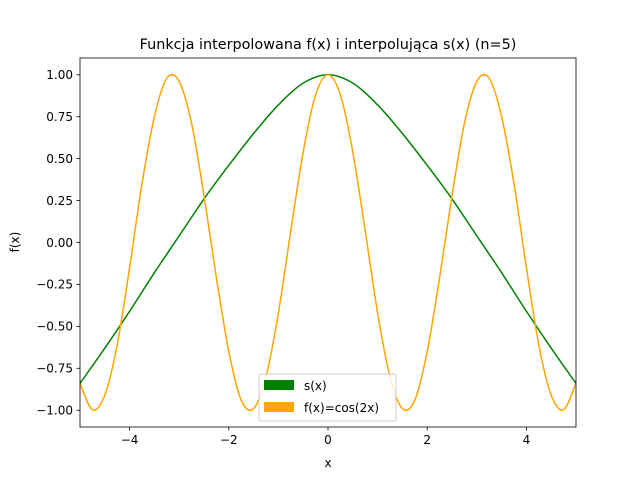 This screenshot has width=640, height=480. What do you see at coordinates (327, 397) in the screenshot?
I see `legend: s(x) f(x)=cos(2x)` at bounding box center [327, 397].